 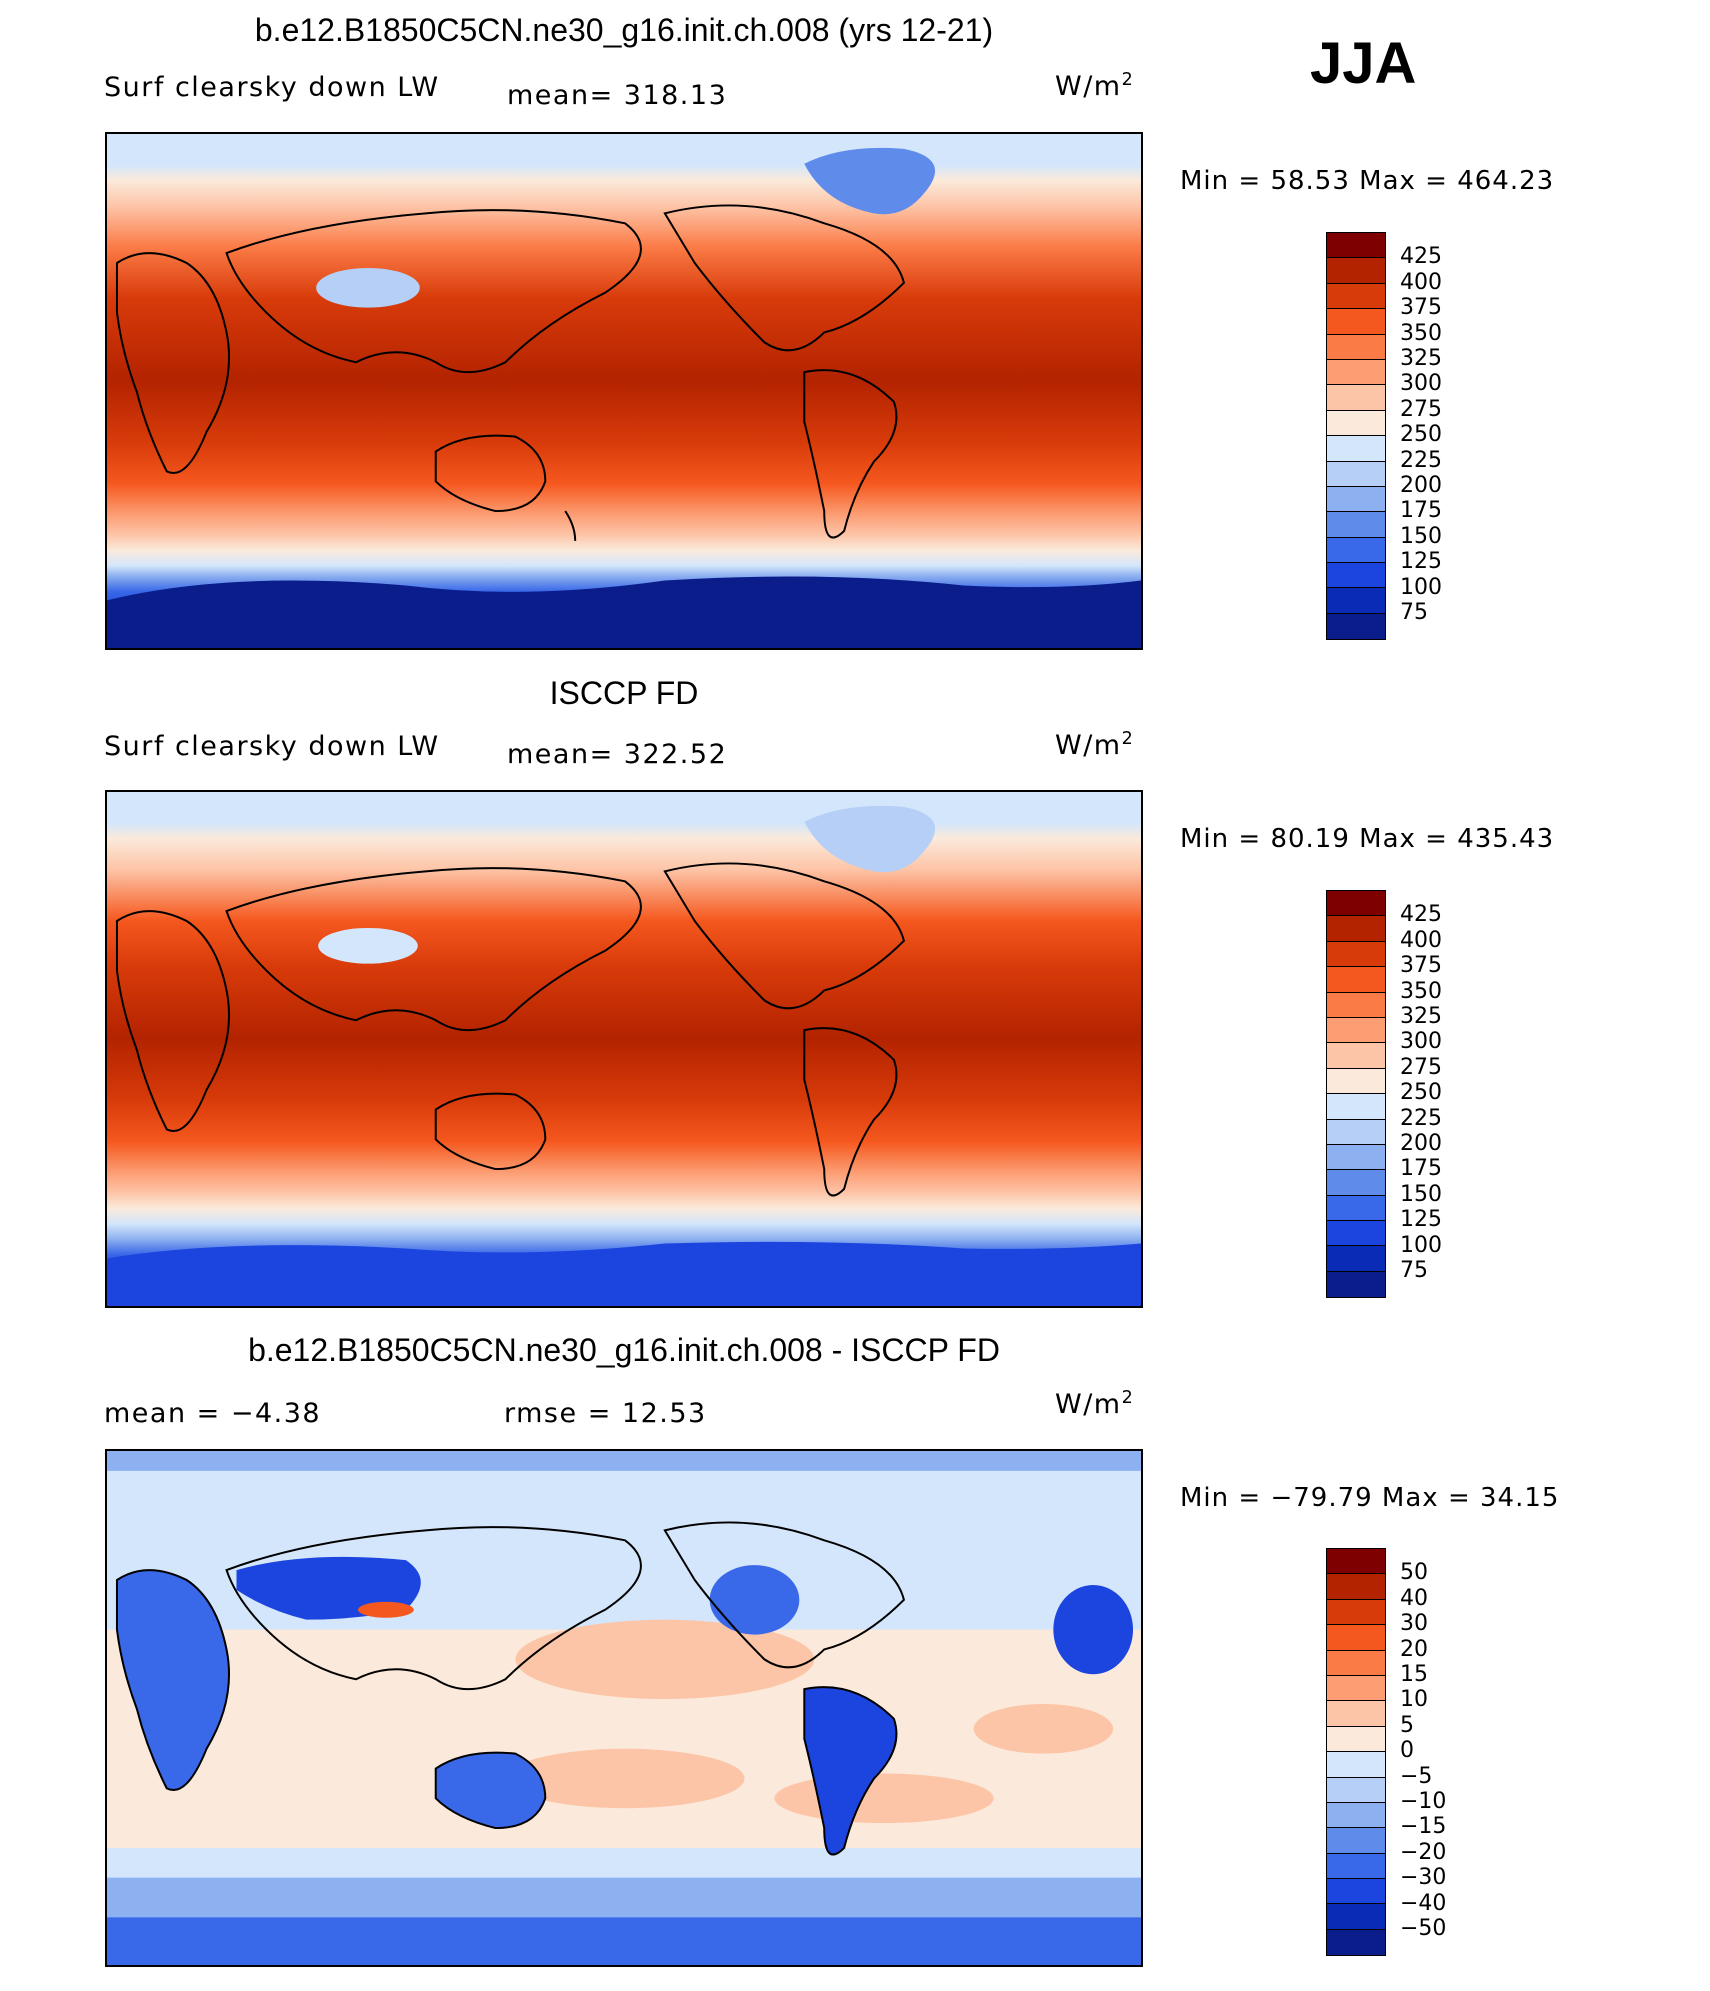 What do you see at coordinates (1423, 1903) in the screenshot?
I see `colorbar-tick-label: −40` at bounding box center [1423, 1903].